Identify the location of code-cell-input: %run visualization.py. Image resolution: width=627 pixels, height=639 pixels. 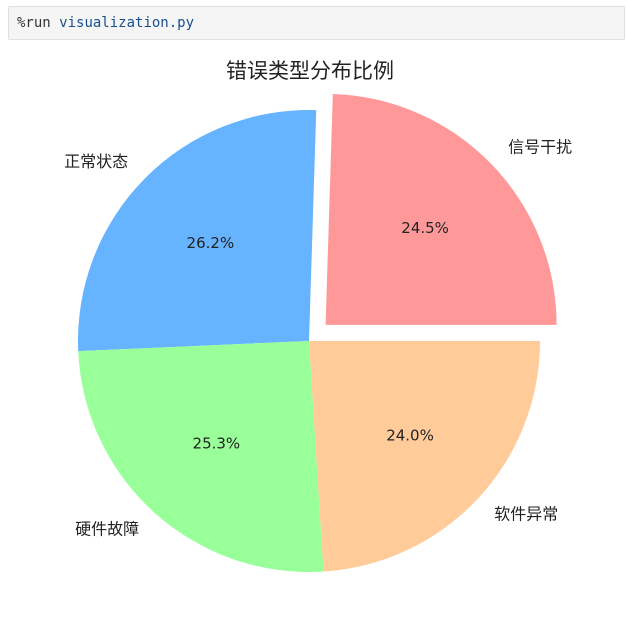
(316, 23).